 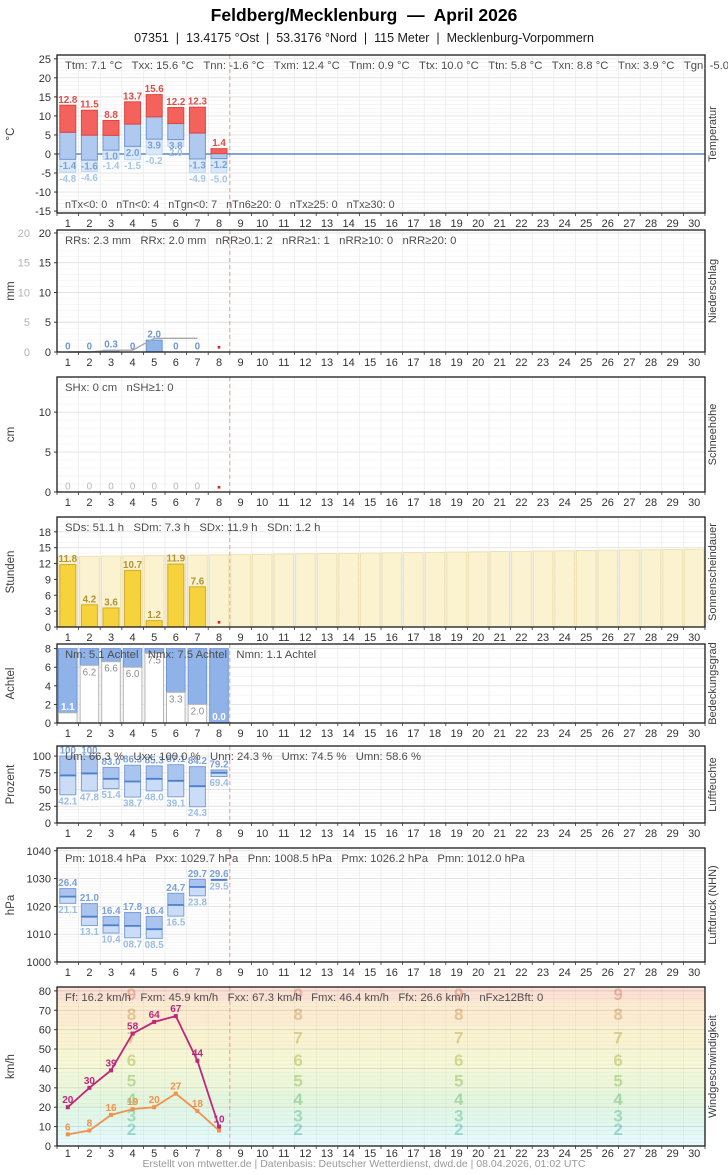 What do you see at coordinates (651, 224) in the screenshot?
I see `day-axis-label: 28` at bounding box center [651, 224].